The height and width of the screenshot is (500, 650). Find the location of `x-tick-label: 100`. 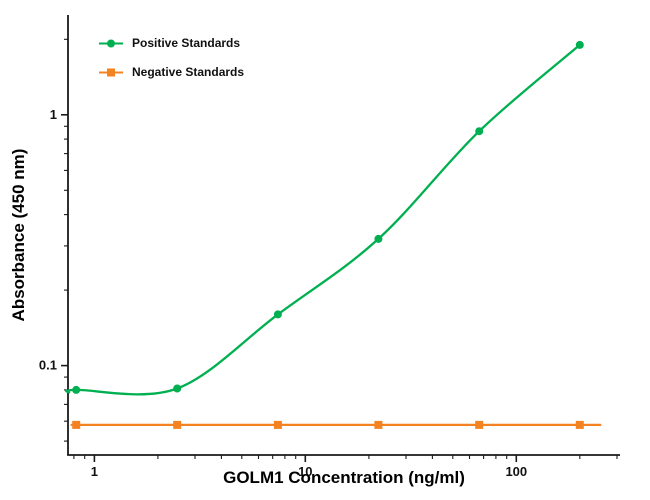

x-tick-label: 100 is located at coordinates (516, 471).